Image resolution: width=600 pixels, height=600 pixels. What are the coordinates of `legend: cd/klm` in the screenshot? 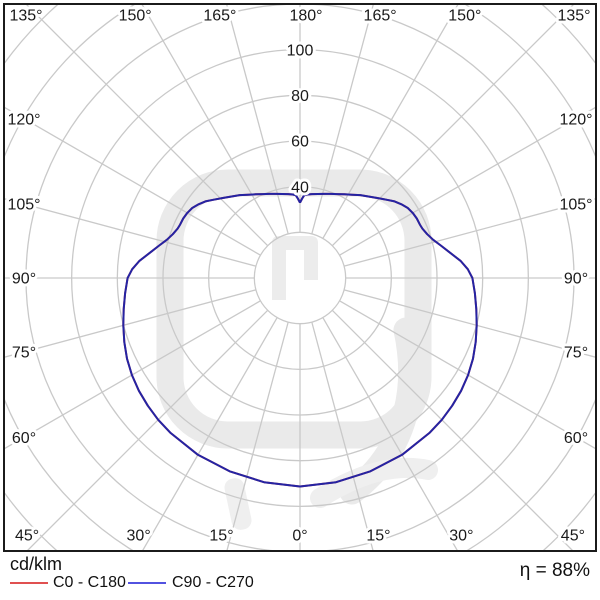 It's located at (300, 576).